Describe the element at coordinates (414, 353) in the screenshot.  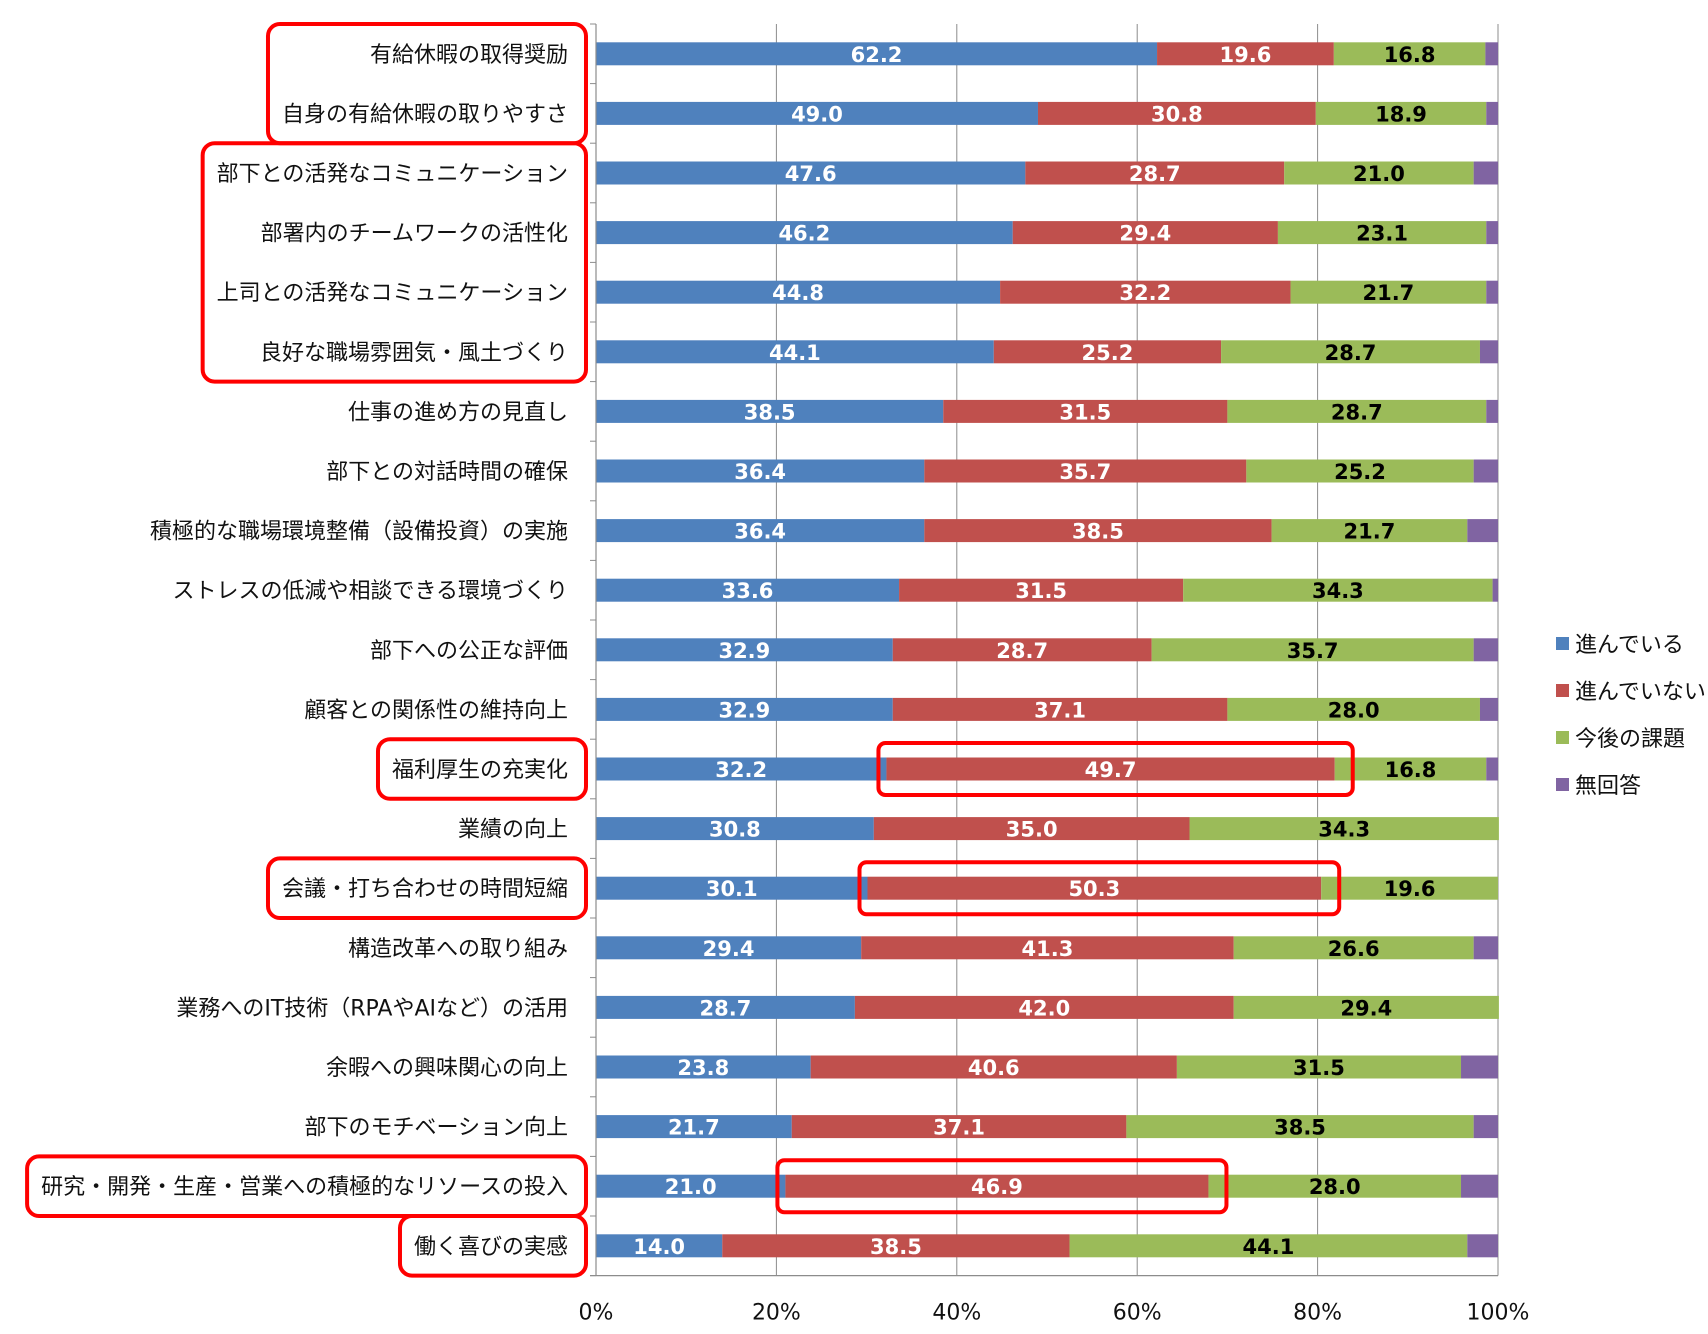
I see `category-label: 良好な職場雰囲気・風土づくり` at that location.